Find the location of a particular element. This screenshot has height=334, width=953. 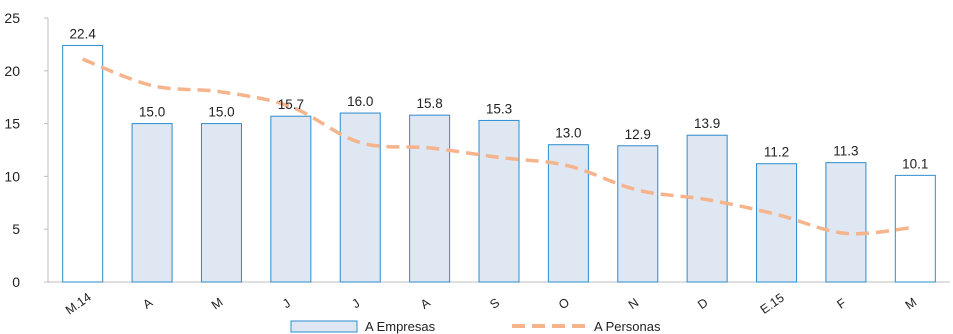

y-tick-label: 20 is located at coordinates (12, 71).